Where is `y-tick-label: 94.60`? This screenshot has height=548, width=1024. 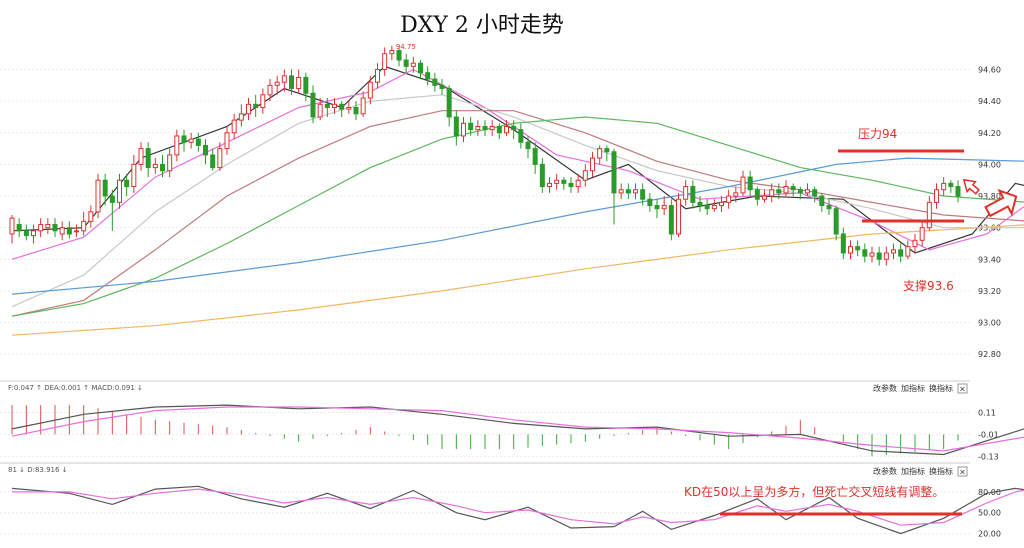 y-tick-label: 94.60 is located at coordinates (989, 70).